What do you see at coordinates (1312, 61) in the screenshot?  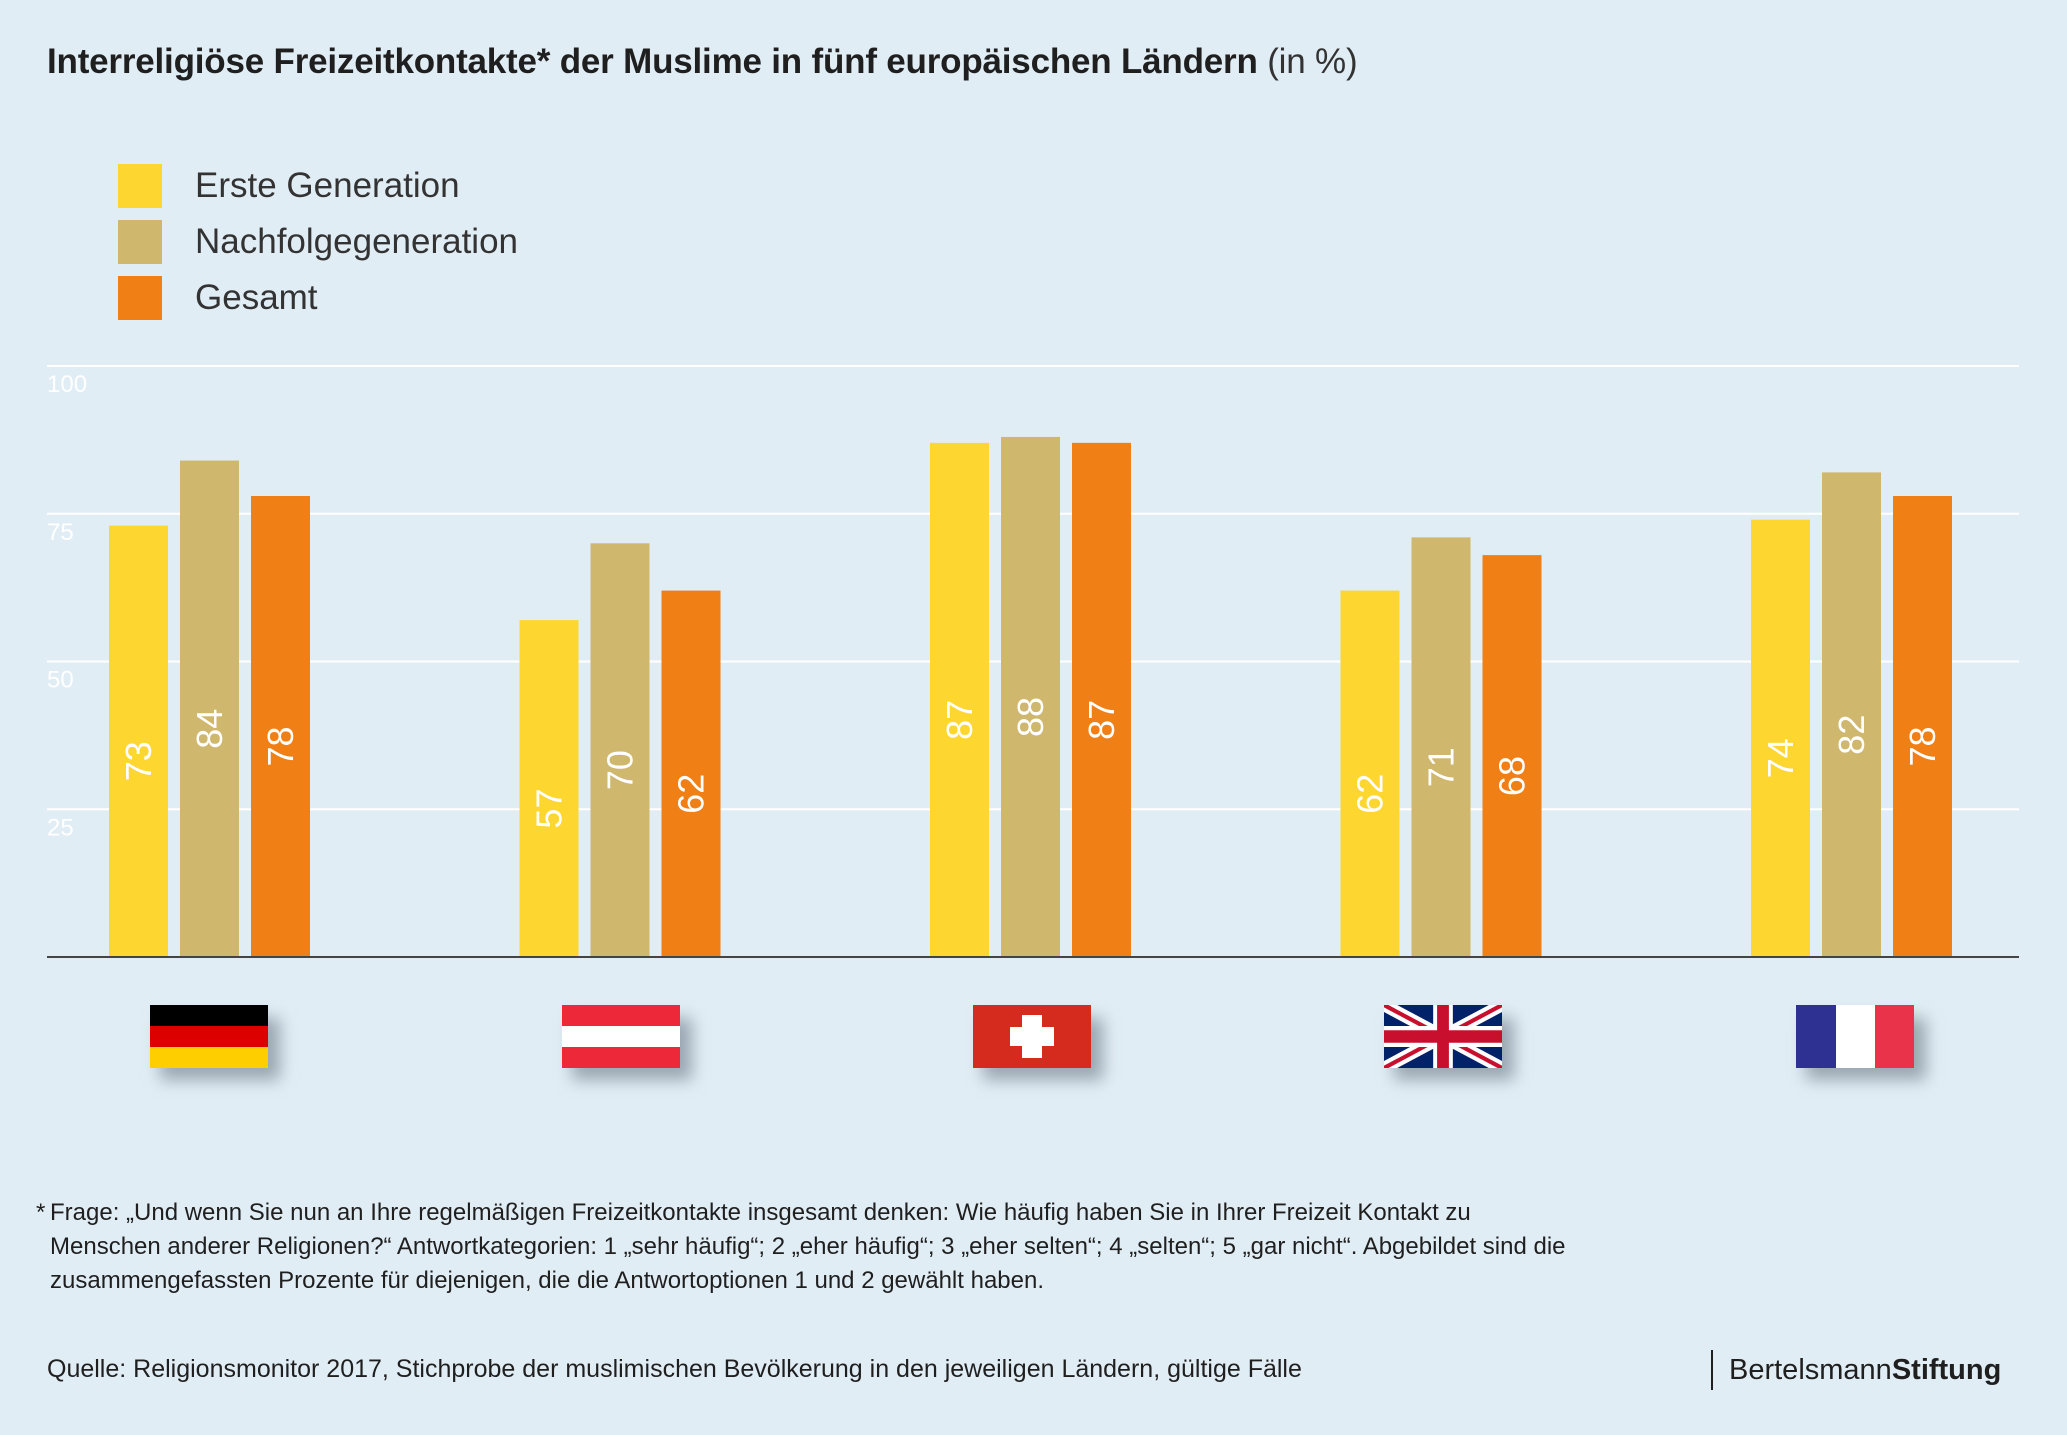 I see `title-unit: (in %)` at bounding box center [1312, 61].